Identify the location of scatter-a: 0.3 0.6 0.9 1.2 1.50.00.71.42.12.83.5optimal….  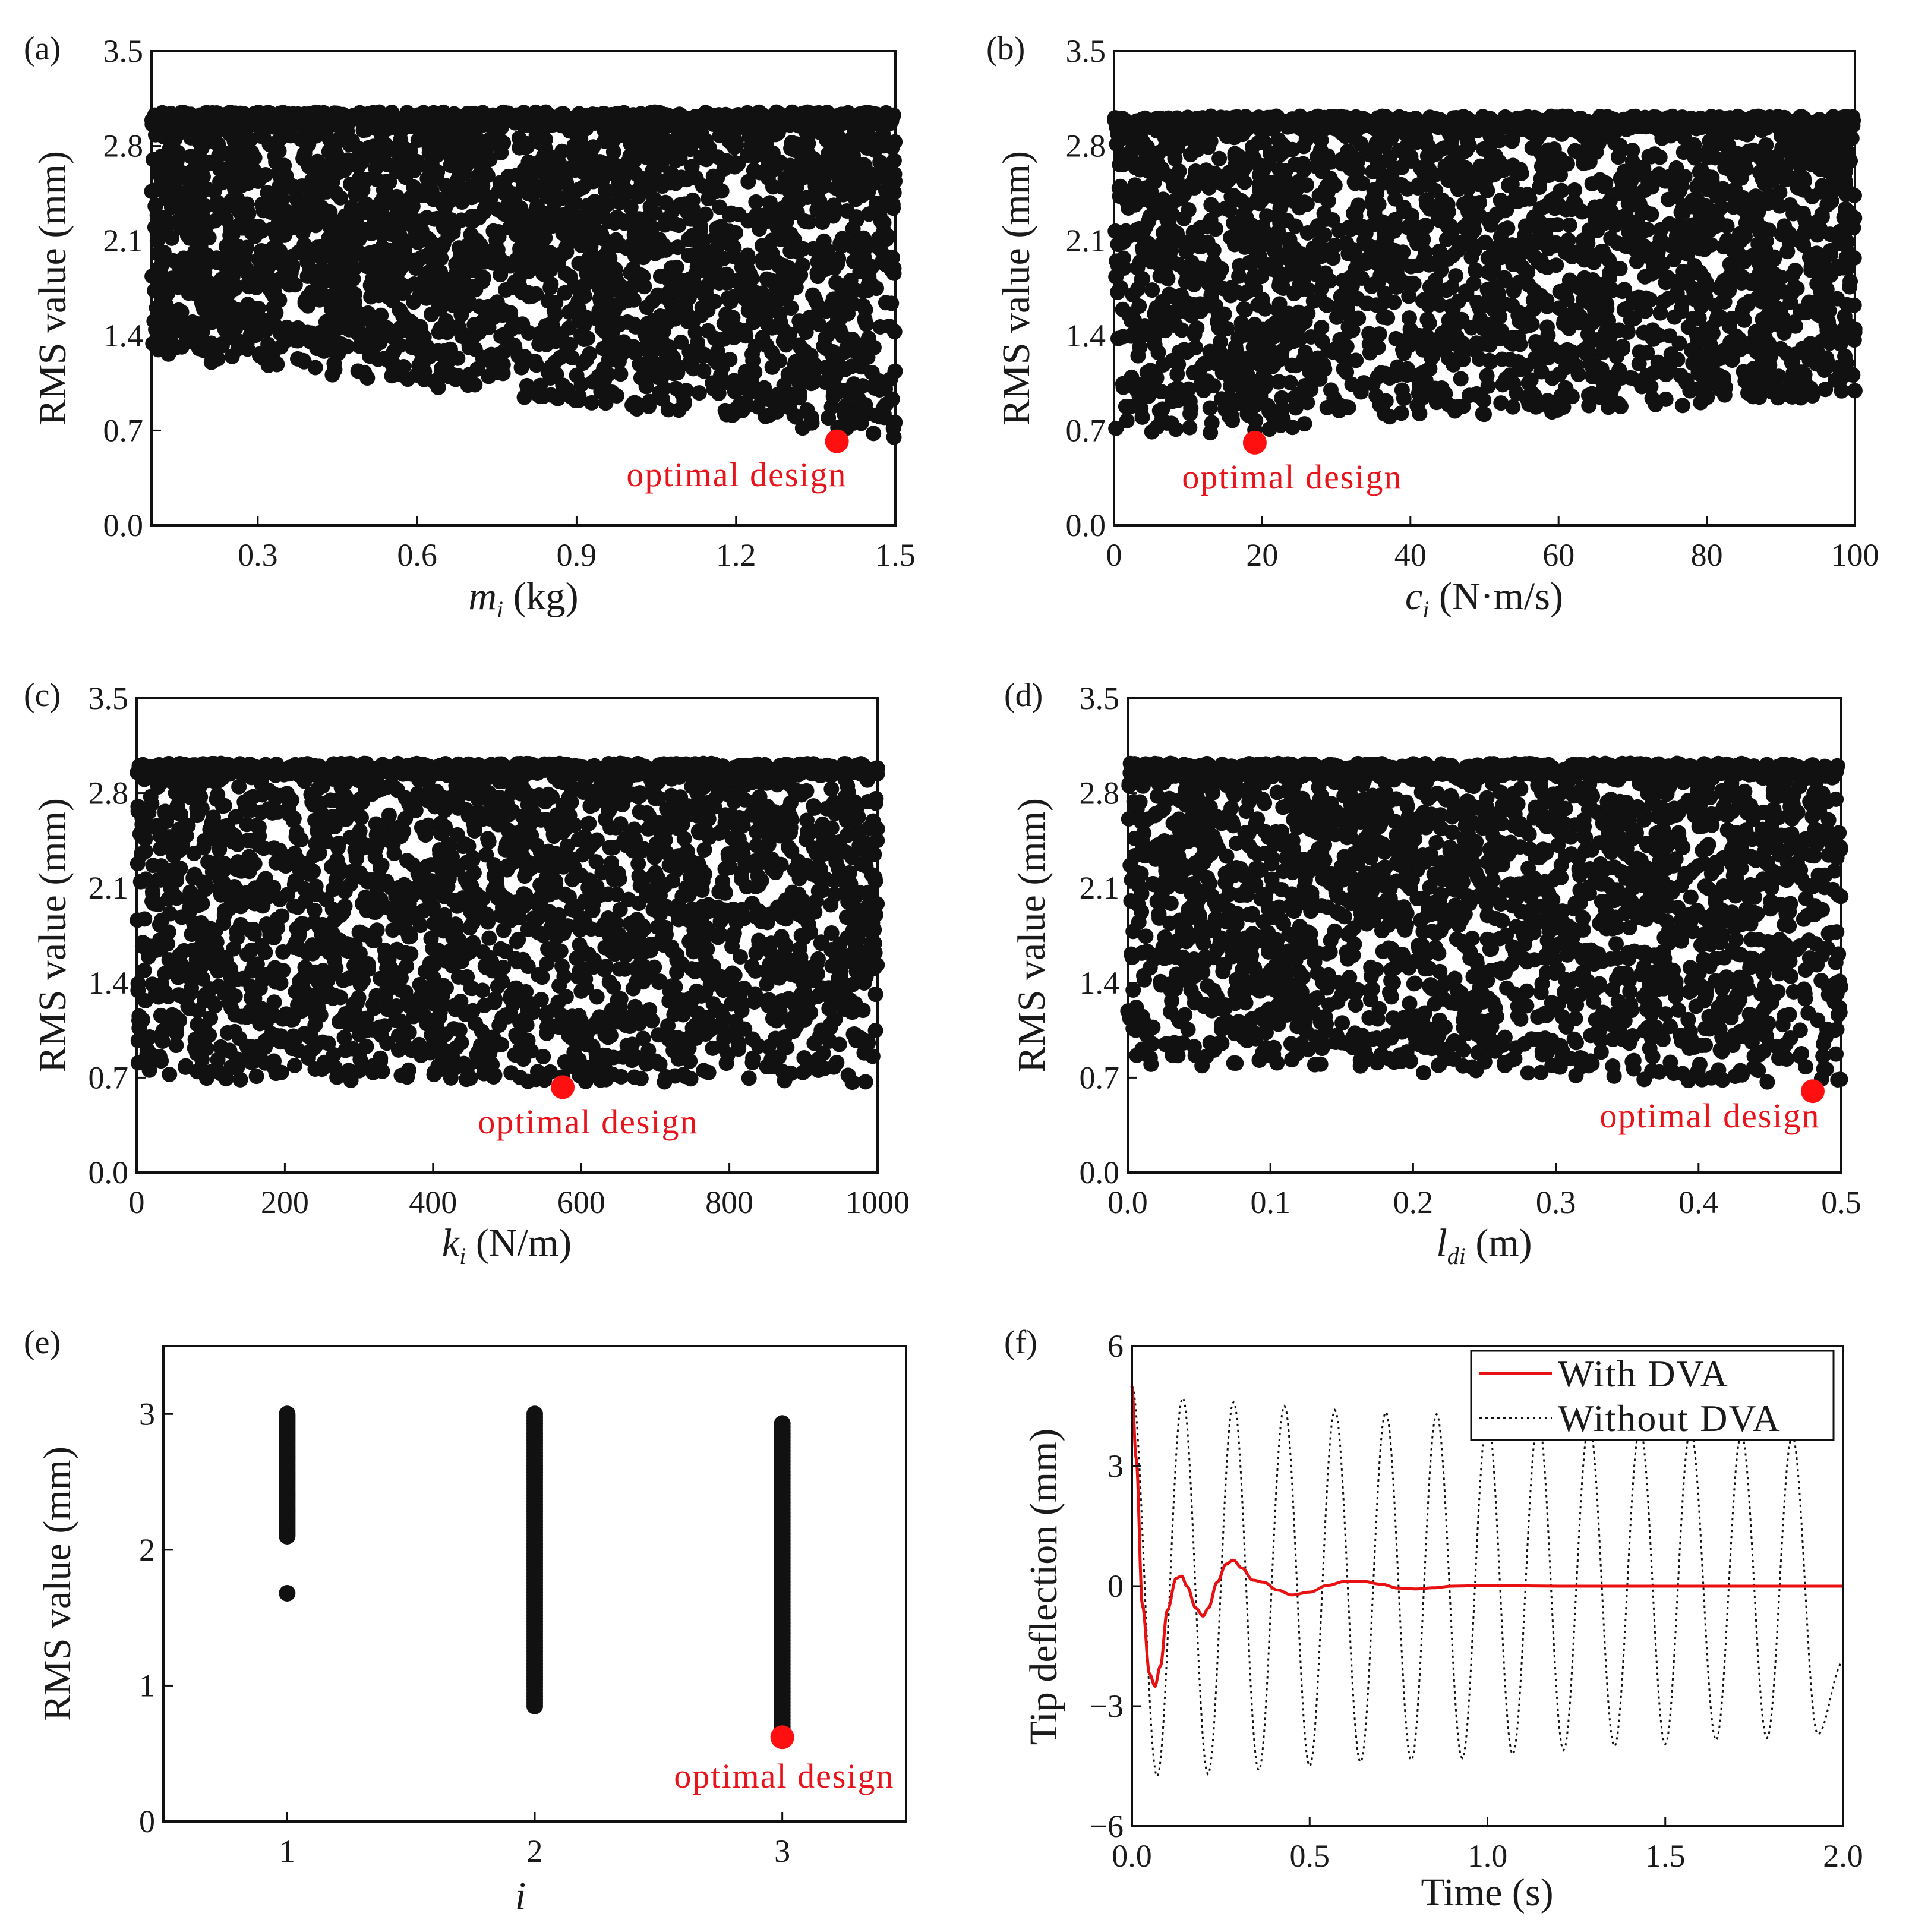
(510, 303).